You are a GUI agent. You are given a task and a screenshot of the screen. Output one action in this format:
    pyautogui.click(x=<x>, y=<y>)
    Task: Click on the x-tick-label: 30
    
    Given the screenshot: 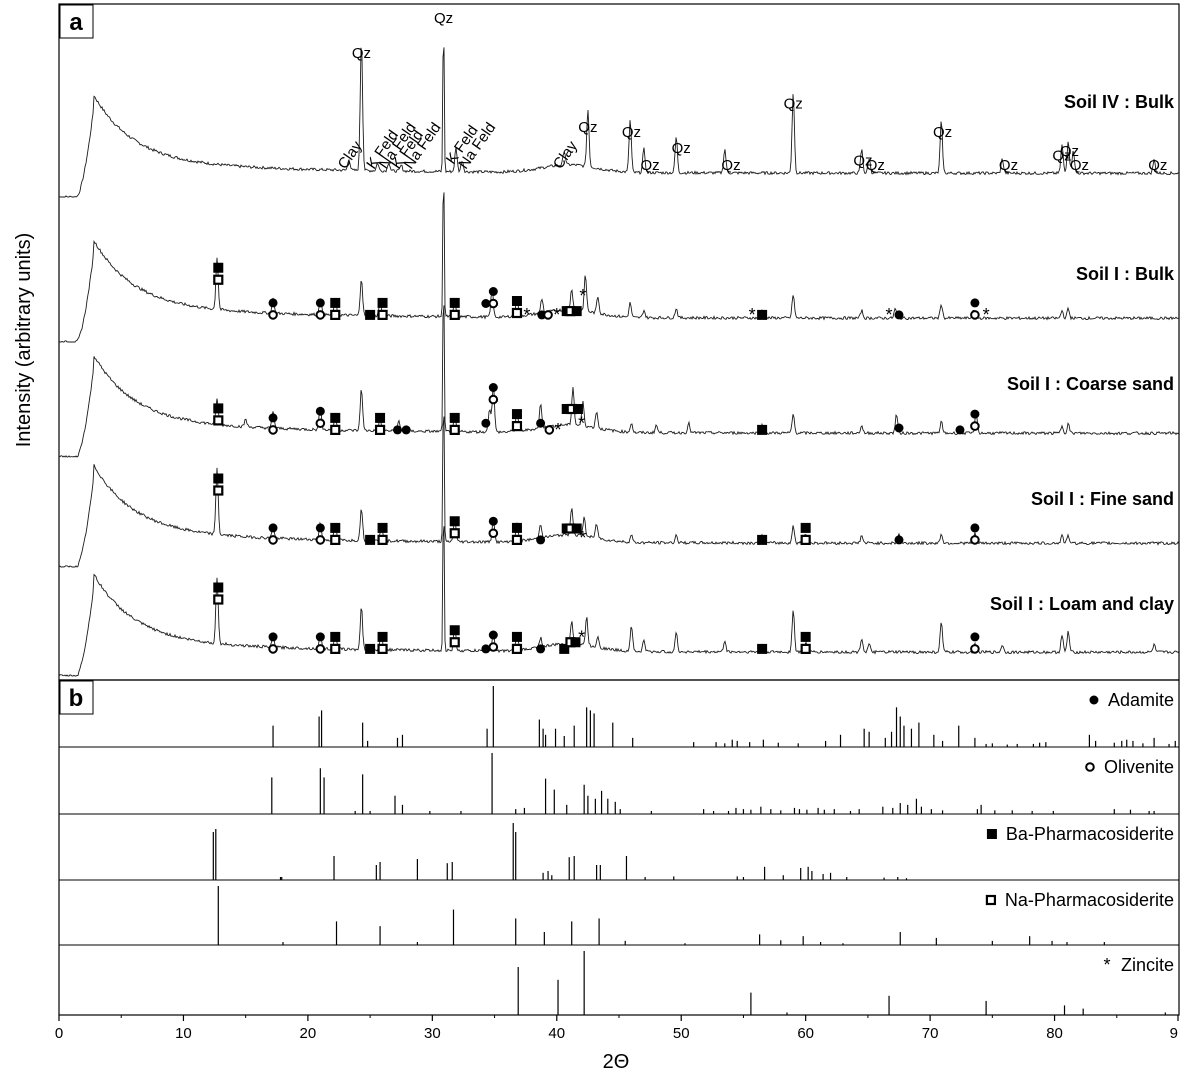 What is the action you would take?
    pyautogui.click(x=432, y=1033)
    